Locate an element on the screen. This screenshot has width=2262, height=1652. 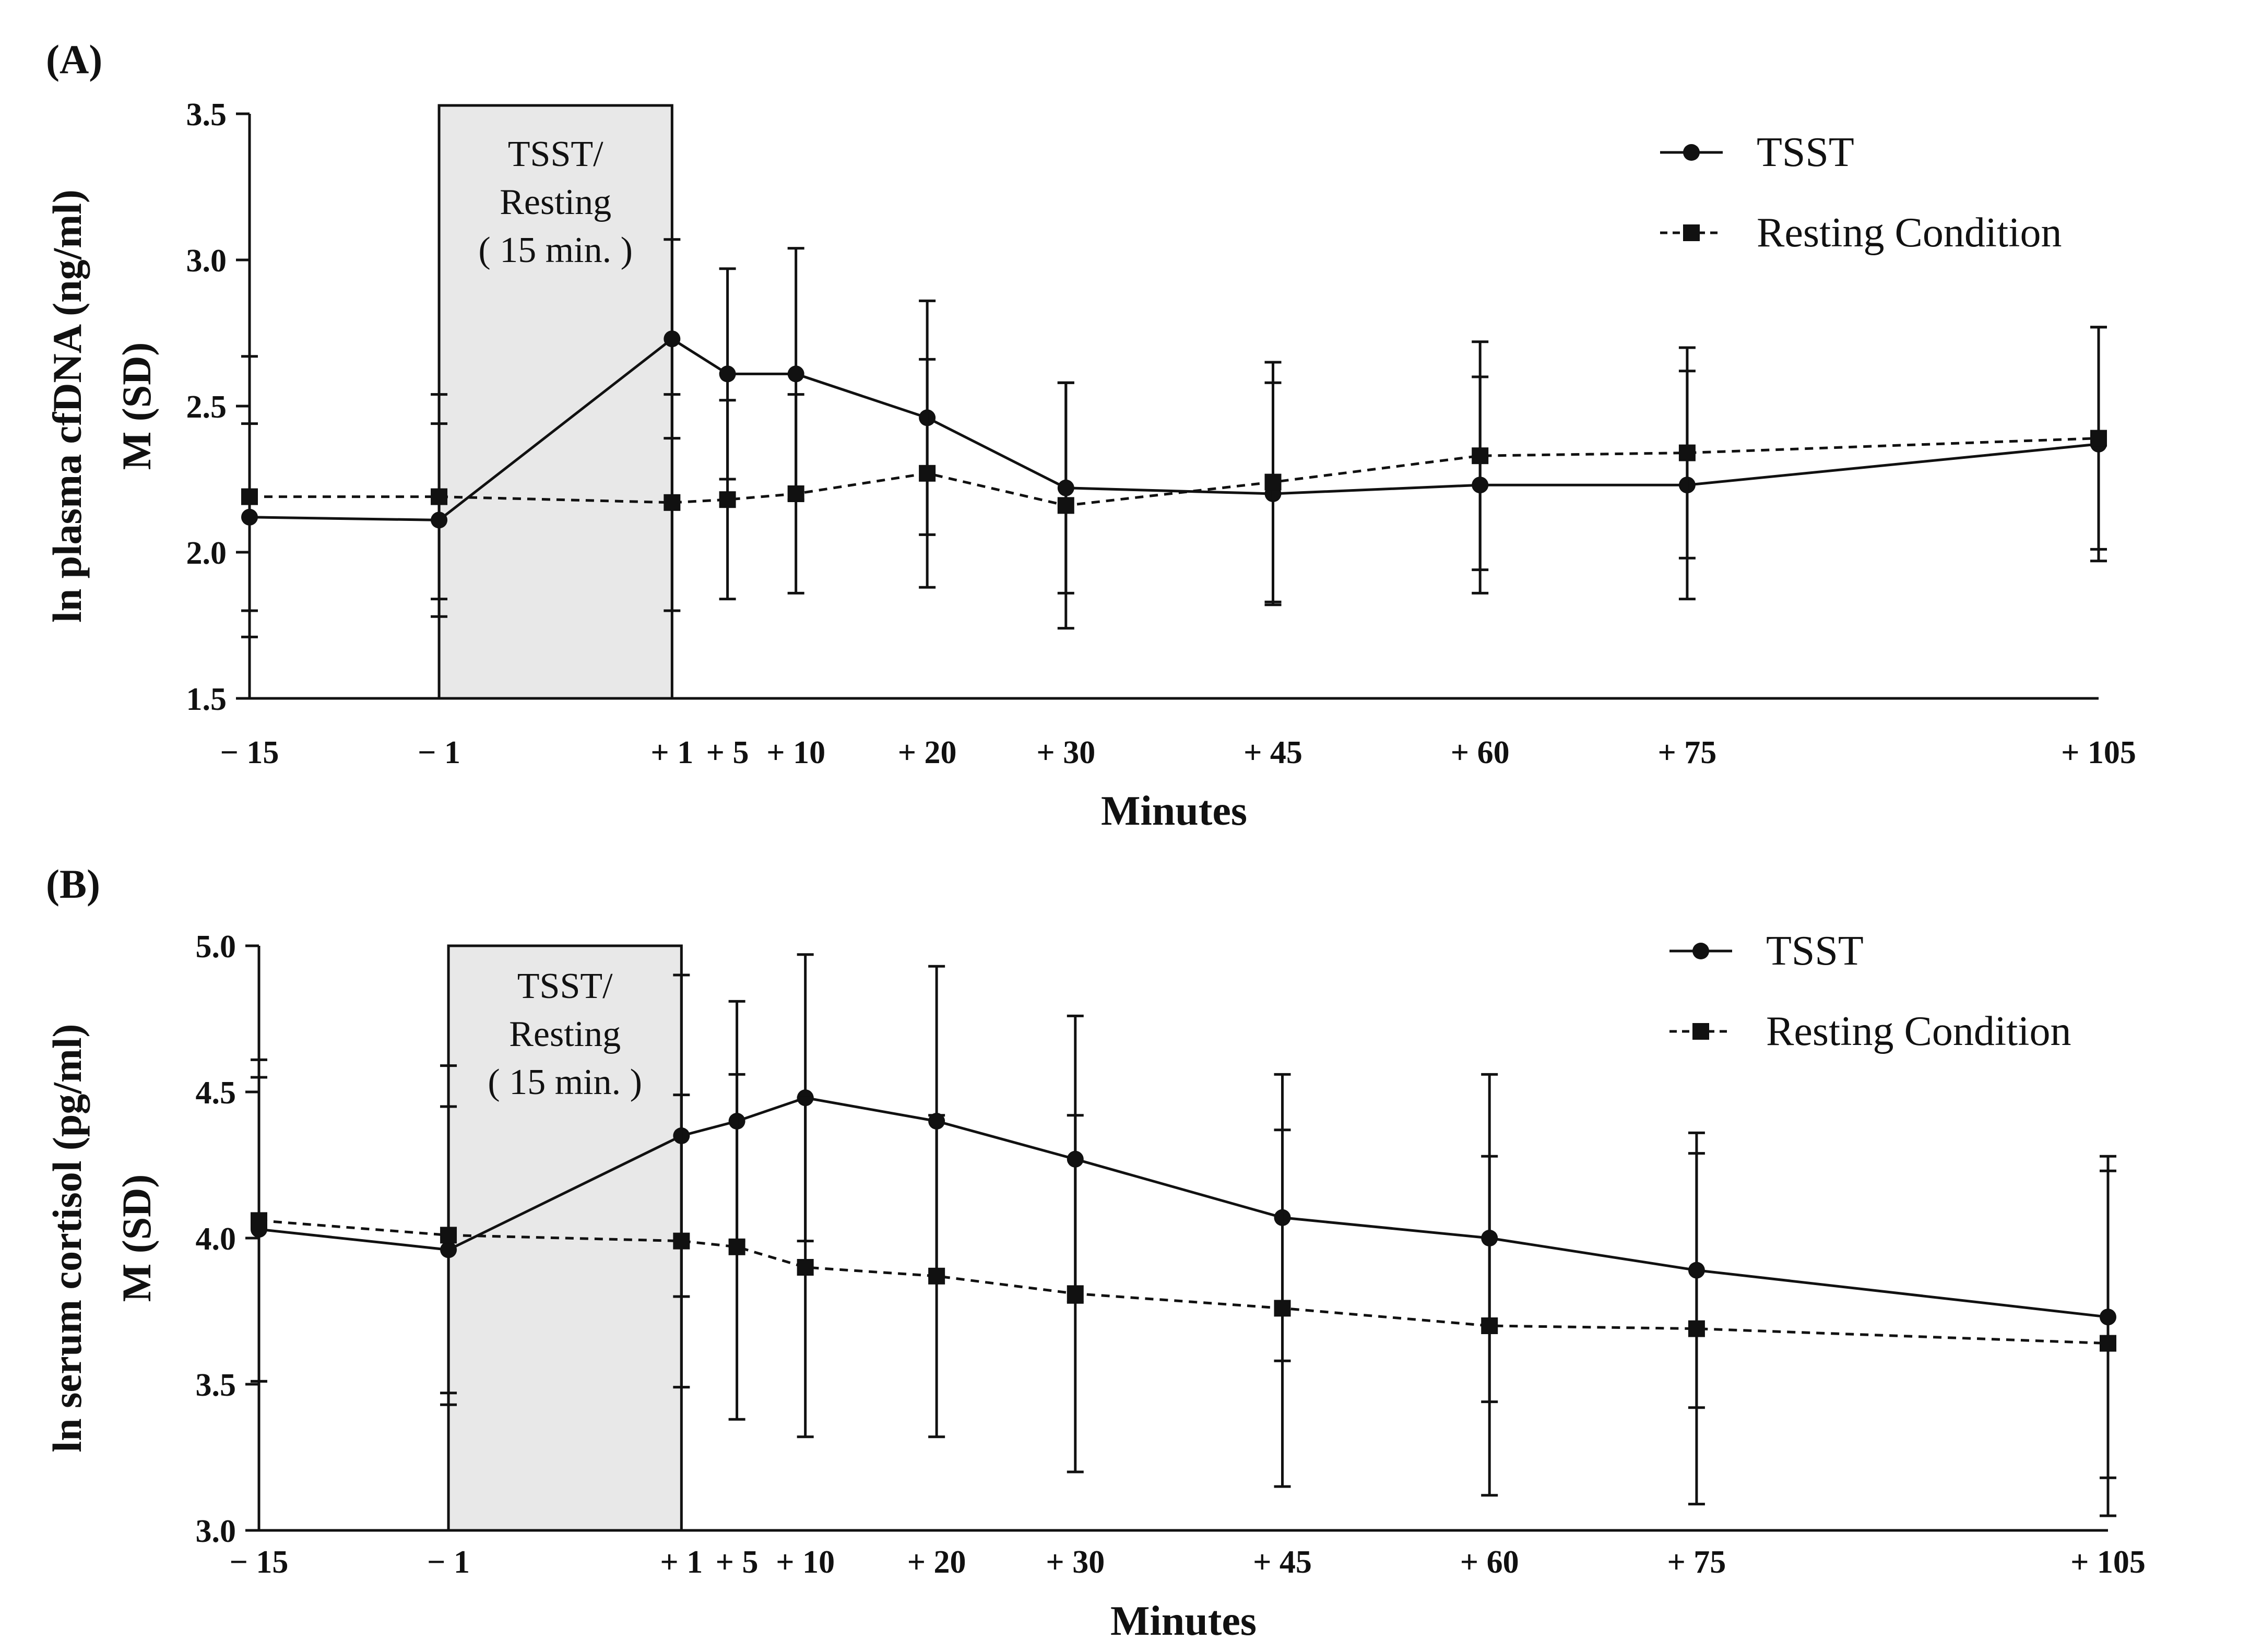
y-tick-label: 5.0 is located at coordinates (216, 947).